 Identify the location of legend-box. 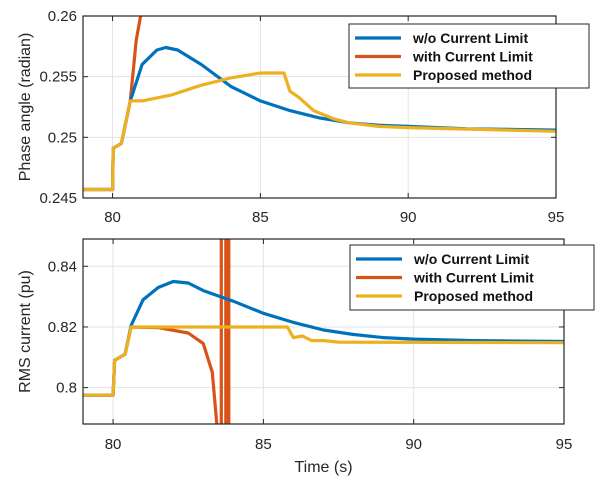
(469, 56).